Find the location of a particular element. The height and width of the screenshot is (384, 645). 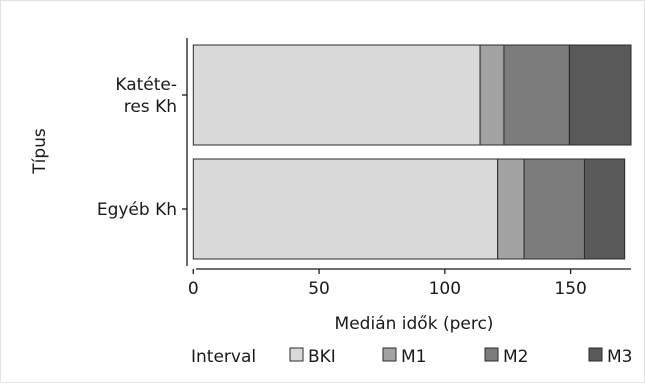

bar-1-m2 is located at coordinates (536, 95).